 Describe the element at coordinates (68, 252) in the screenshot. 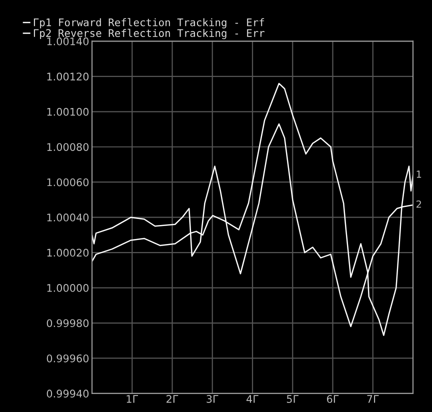

I see `y-tick-label: 1.00020` at that location.